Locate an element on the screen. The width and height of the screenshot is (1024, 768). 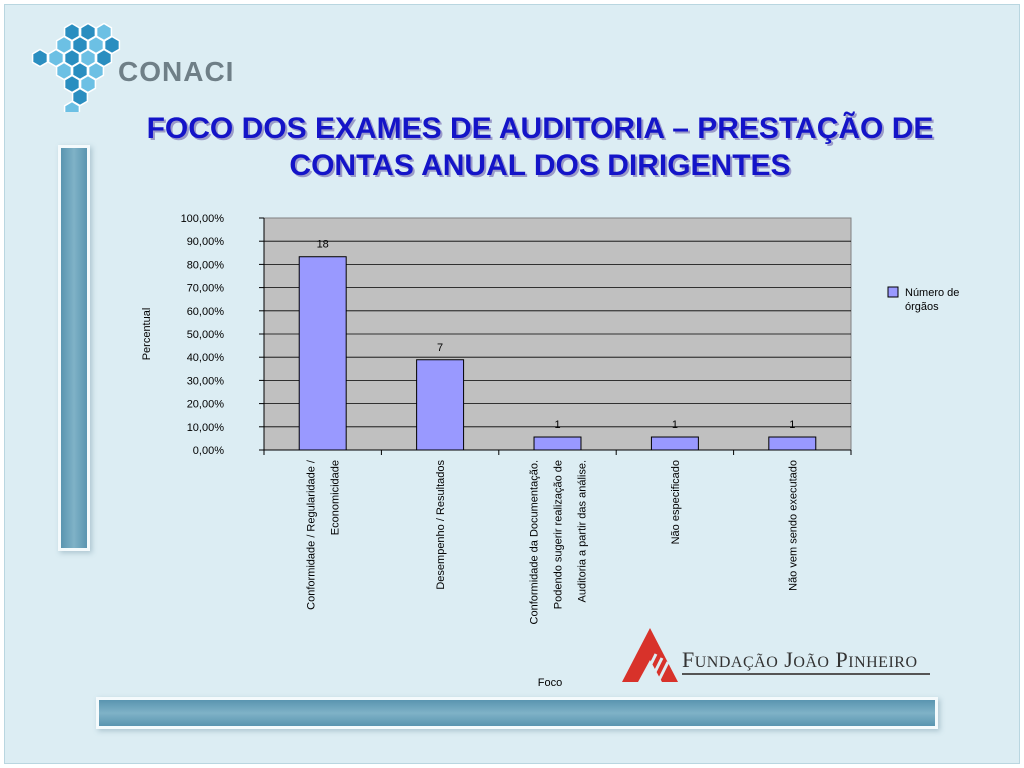
hexagon-cluster-icon is located at coordinates (76, 67).